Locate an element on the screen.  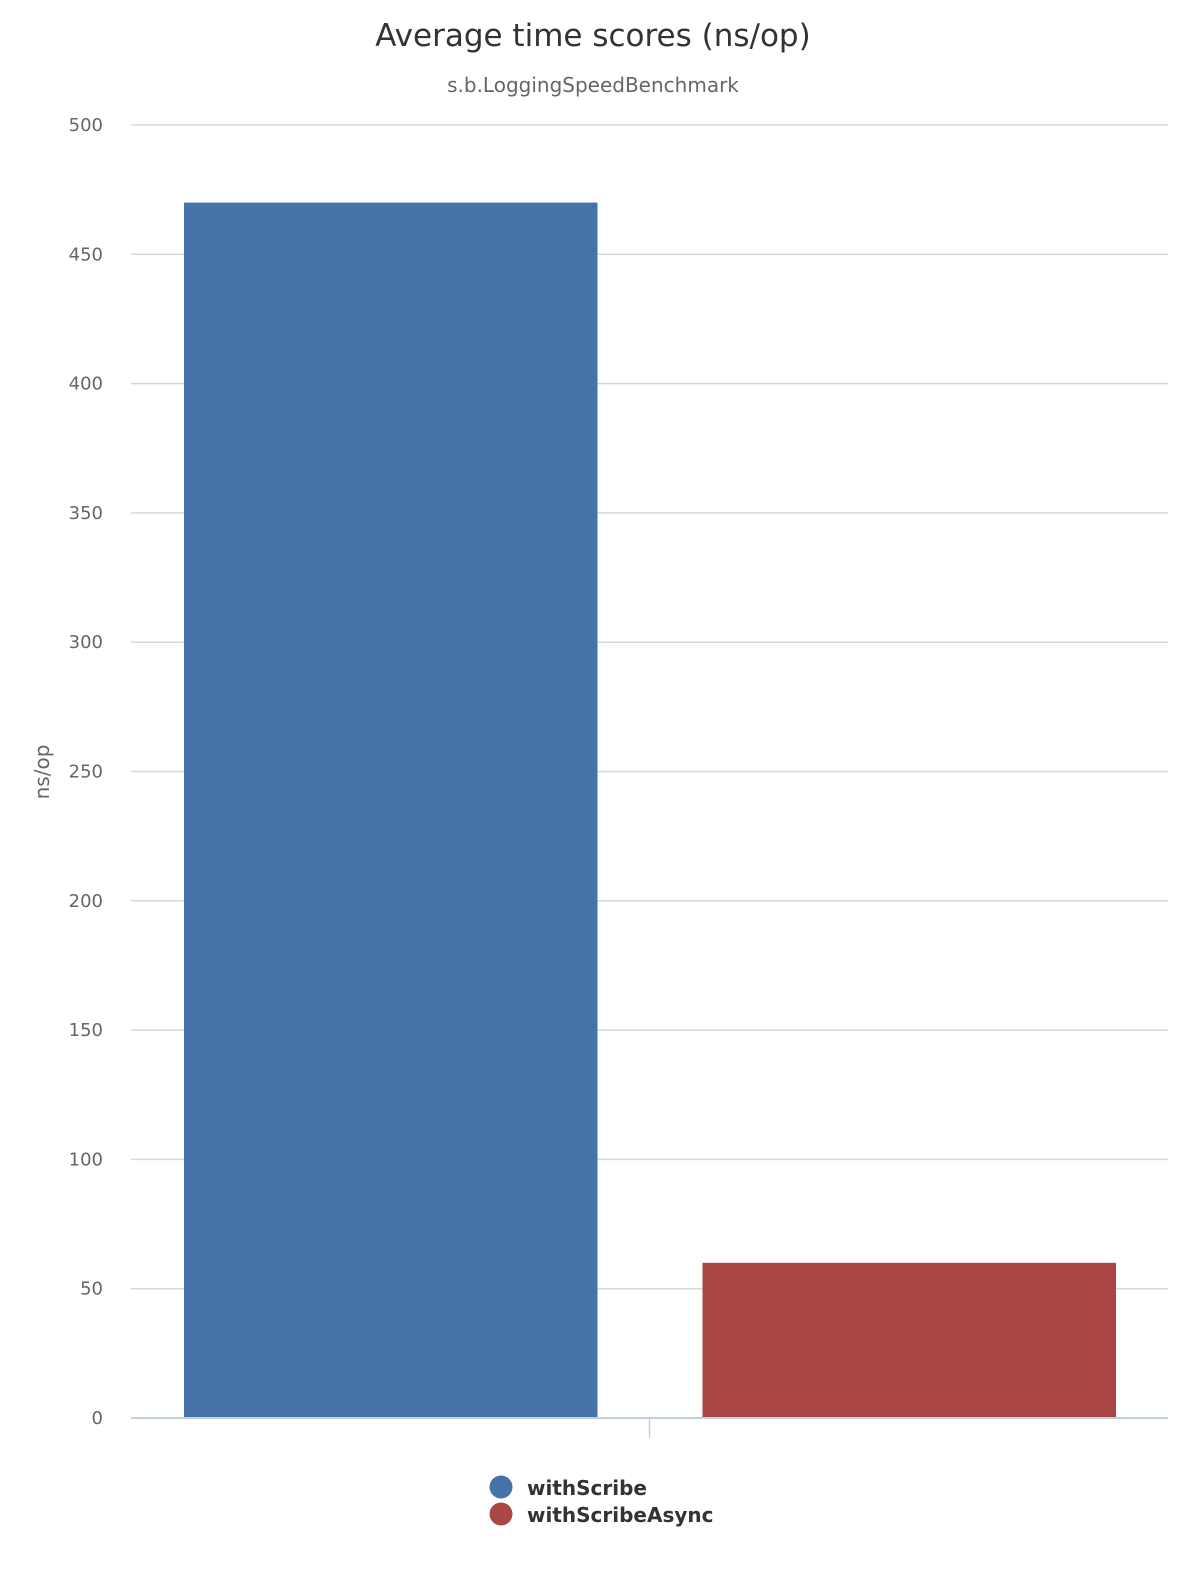
y-tick-label-250: 250 is located at coordinates (86, 772).